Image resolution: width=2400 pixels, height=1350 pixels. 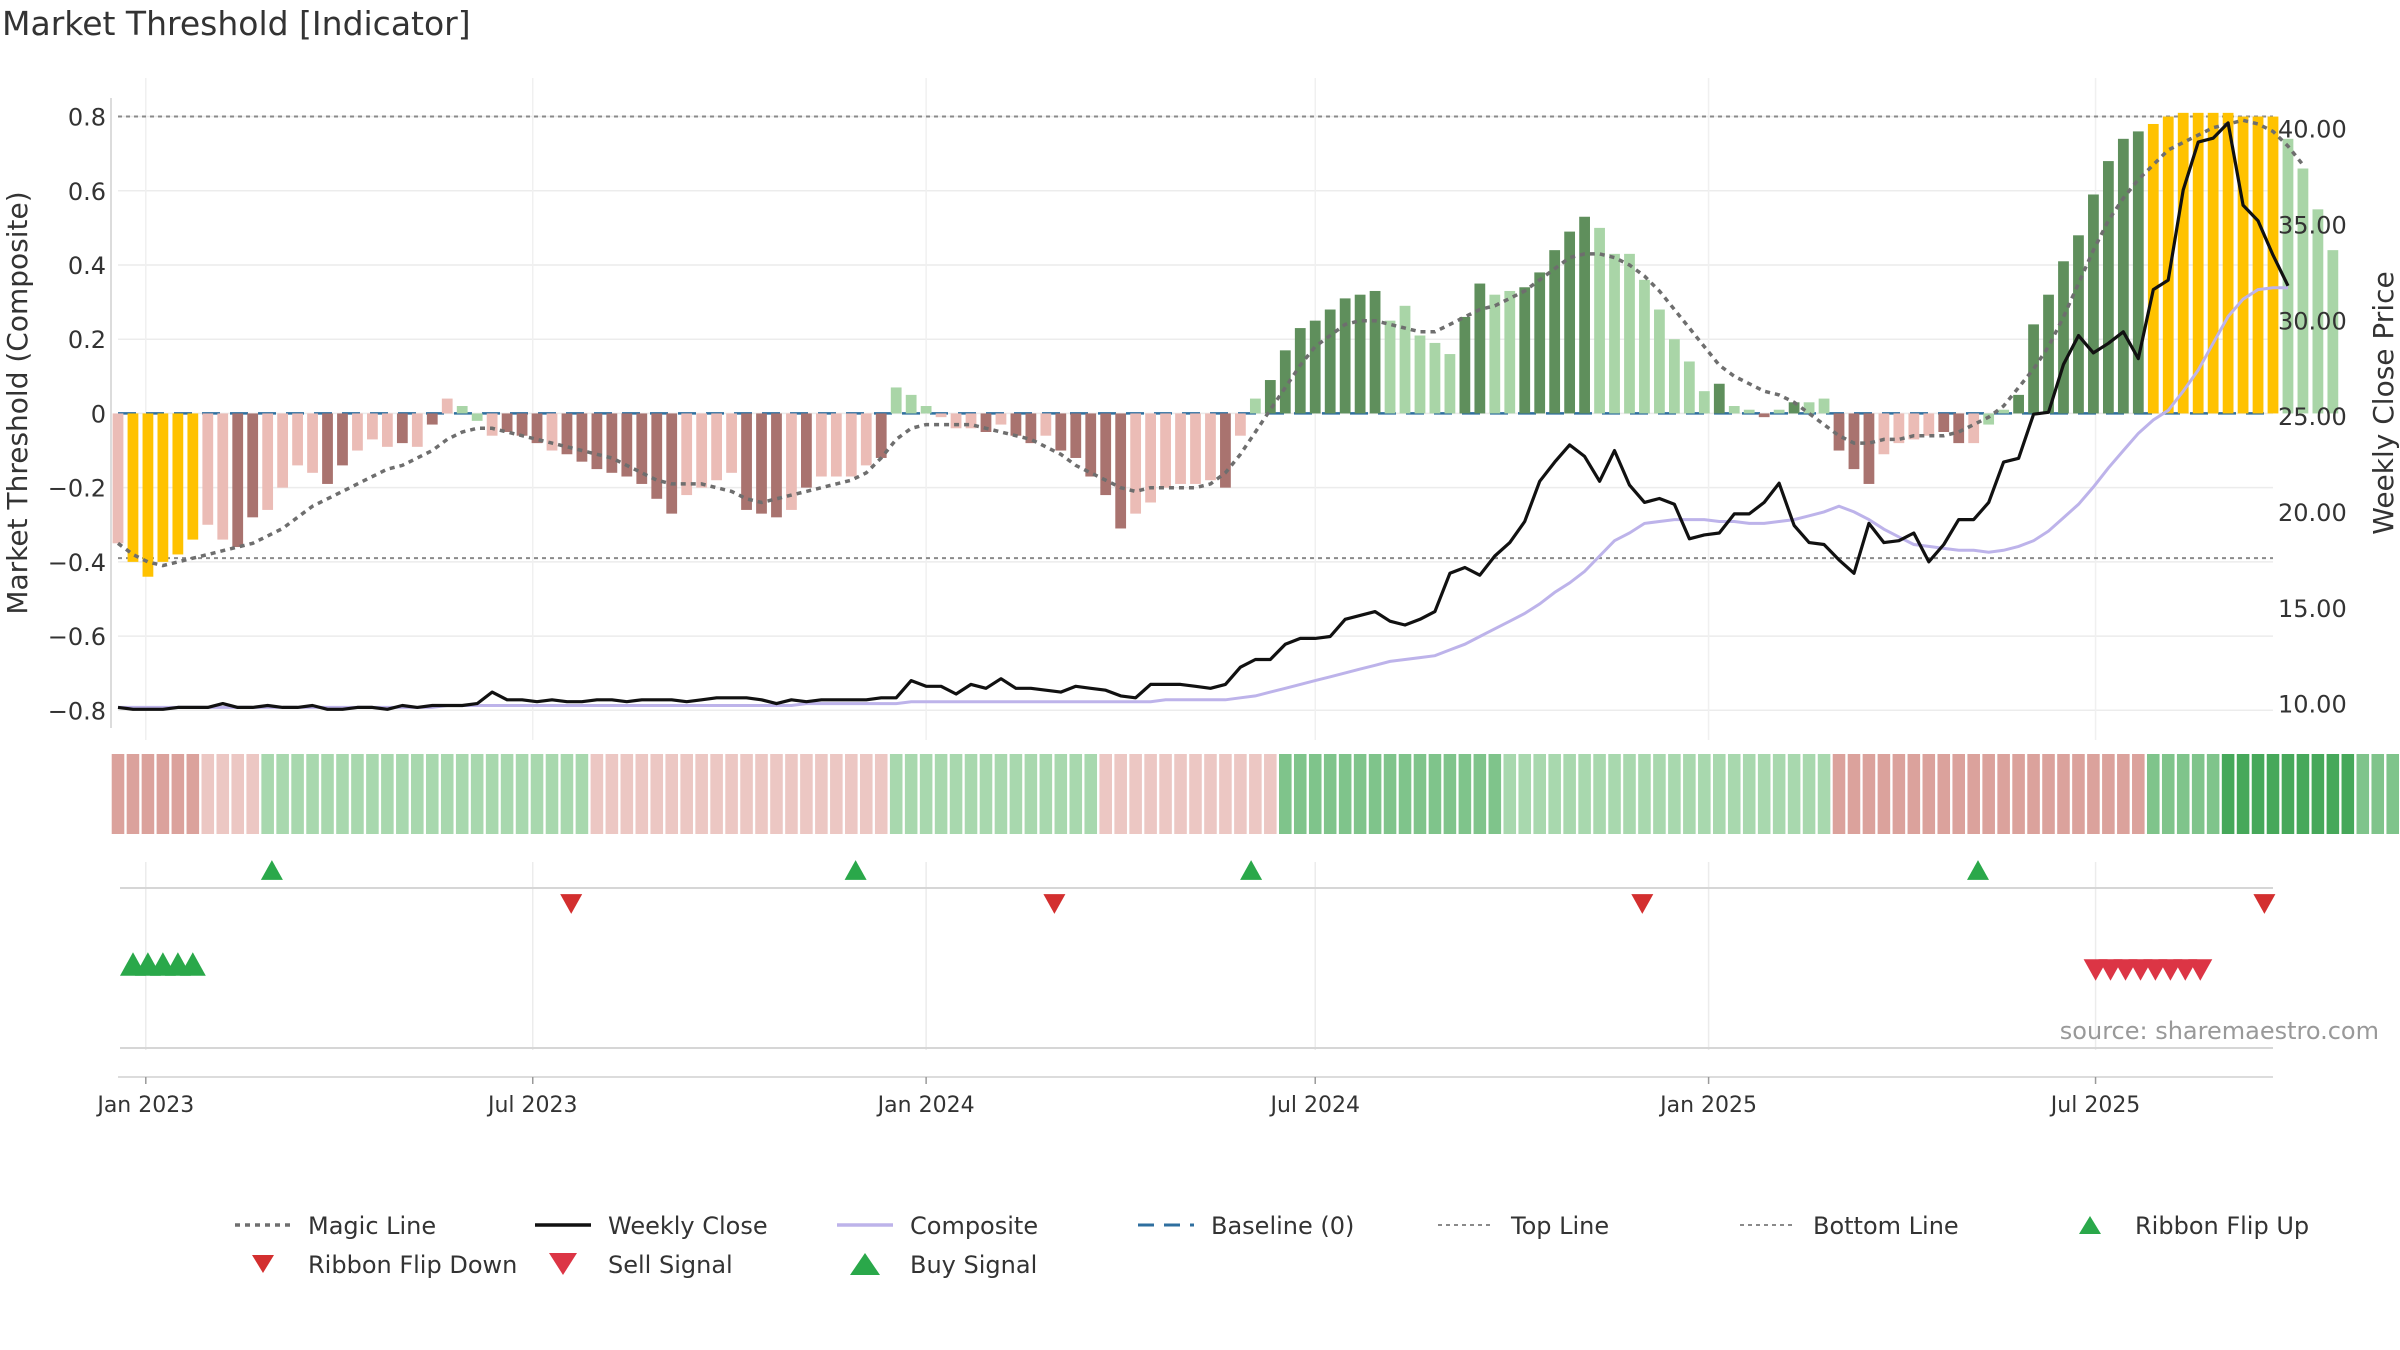 I want to click on x-tick-label: Jan 2025, so click(x=1707, y=1105).